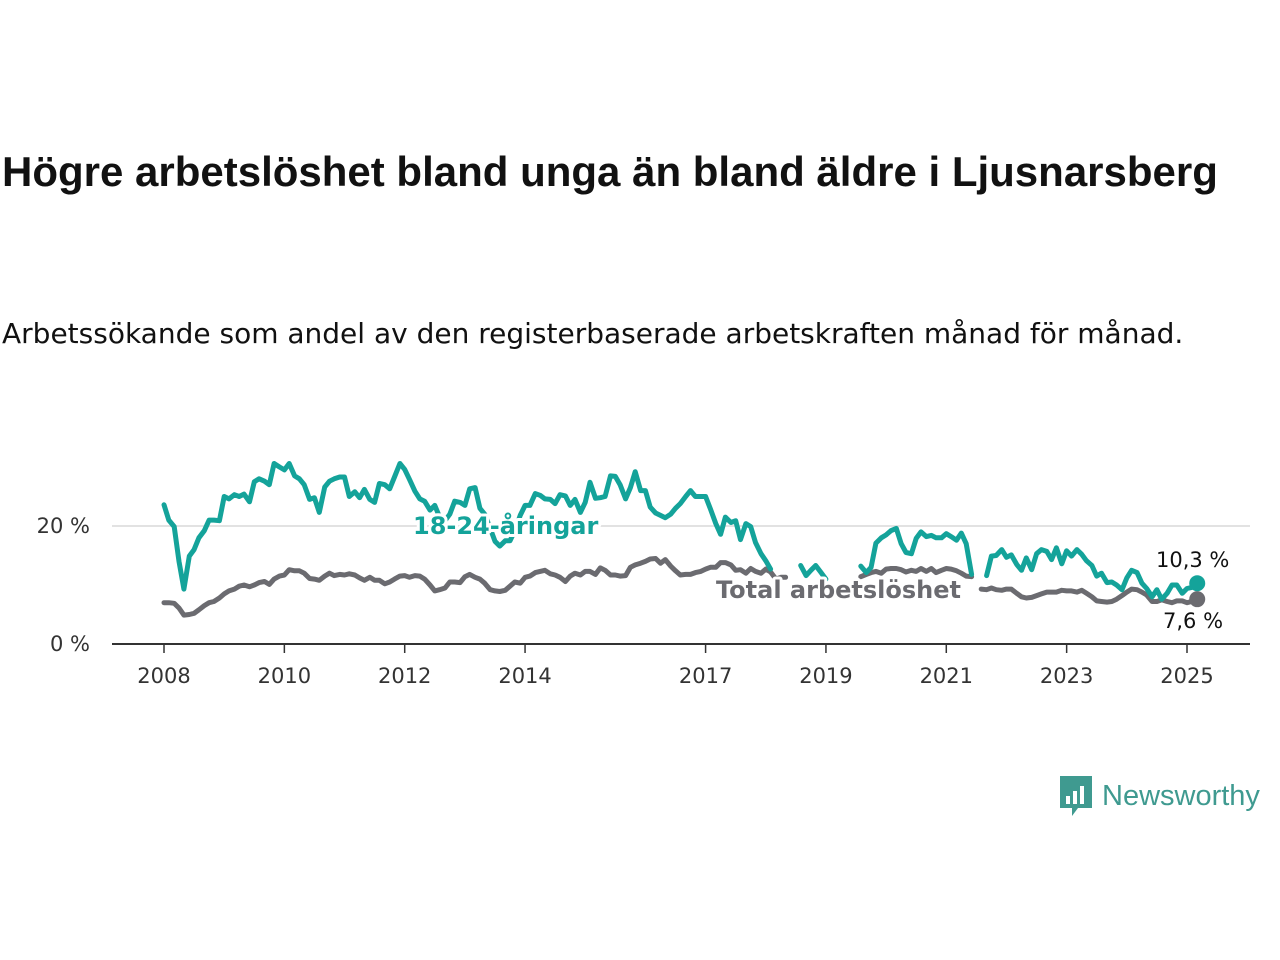 The image size is (1280, 960). Describe the element at coordinates (1181, 795) in the screenshot. I see `brand-name: Newsworthy` at that location.